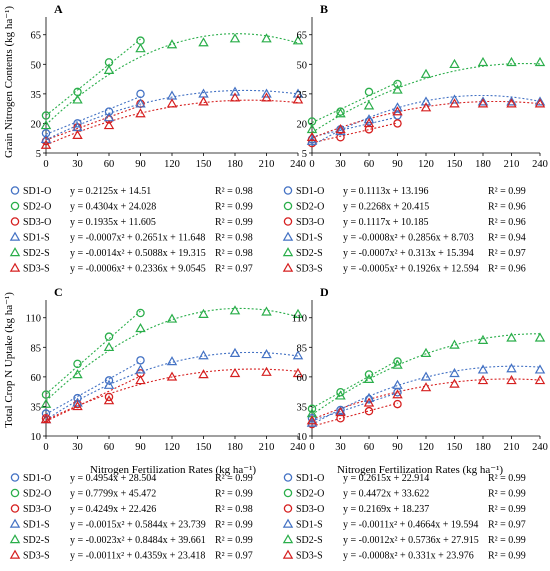 The width and height of the screenshot is (550, 571). What do you see at coordinates (386, 509) in the screenshot?
I see `legend-equation: y = 0.2169x + 18.237` at bounding box center [386, 509].